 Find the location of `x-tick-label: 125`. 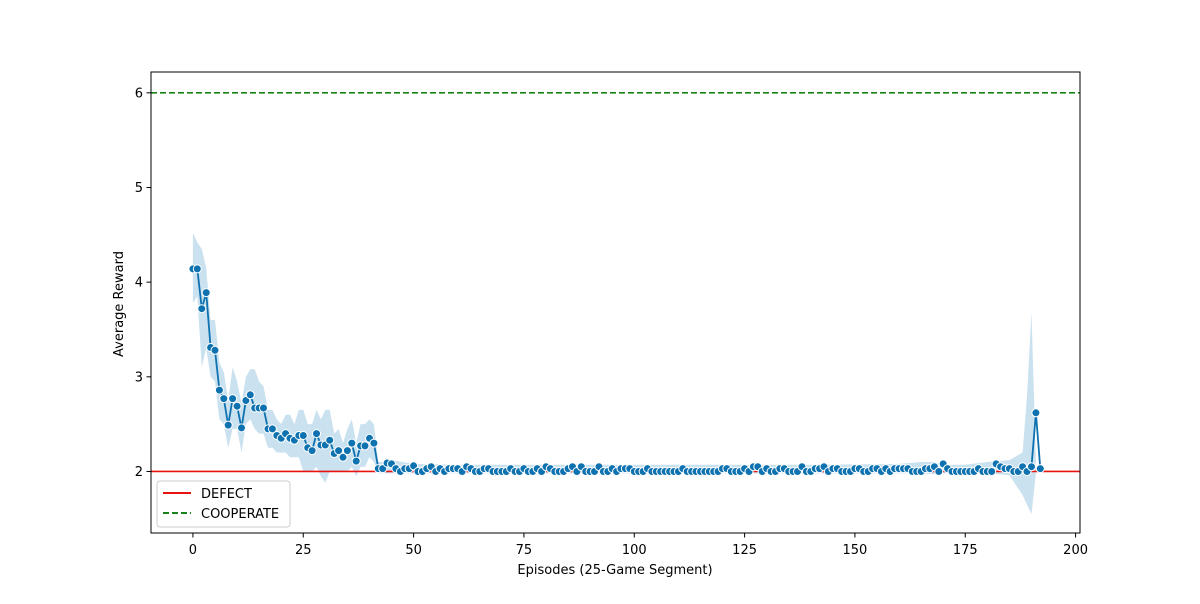

x-tick-label: 125 is located at coordinates (744, 550).